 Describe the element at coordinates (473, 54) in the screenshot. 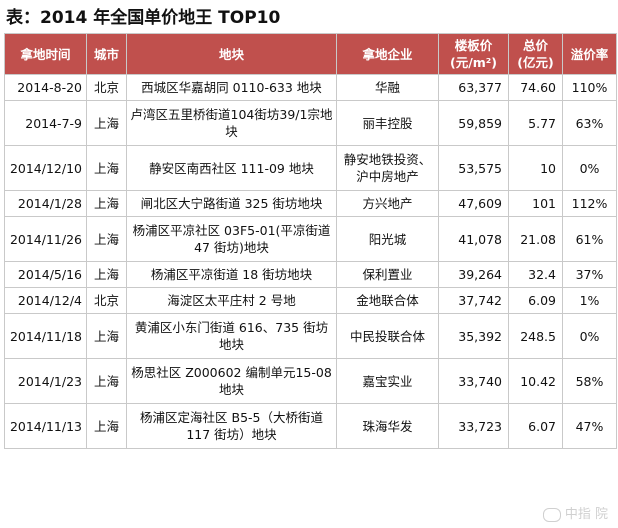

I see `header-floor-price: 楼板价 (元/m²)` at that location.